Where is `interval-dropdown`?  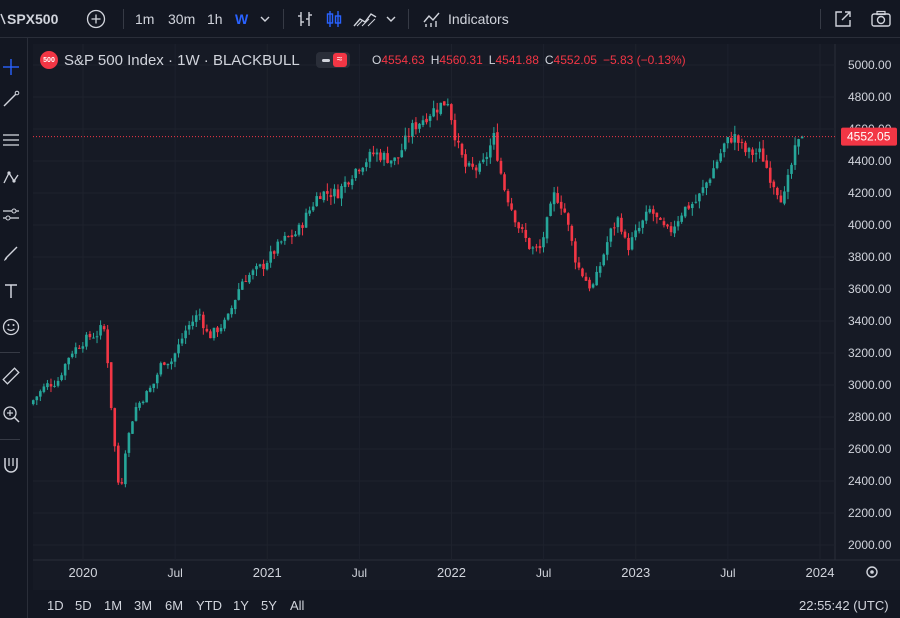 interval-dropdown is located at coordinates (265, 19).